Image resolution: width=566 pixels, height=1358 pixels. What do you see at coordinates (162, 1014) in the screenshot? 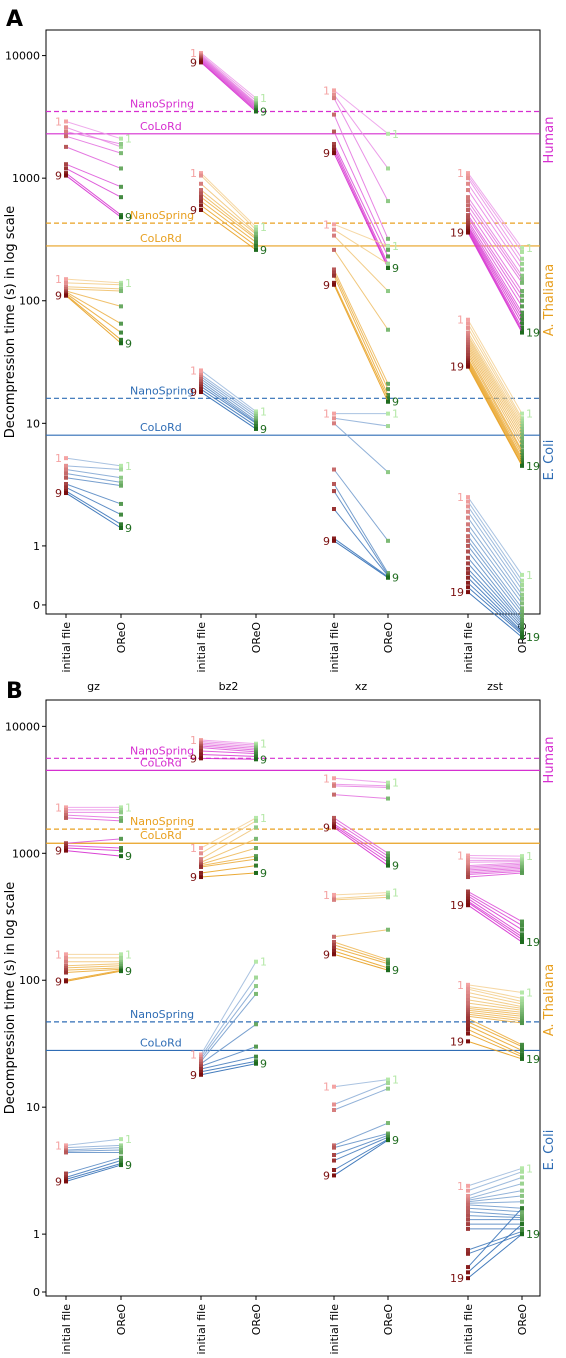
I see `reference-line-label: NanoSpring` at bounding box center [162, 1014].